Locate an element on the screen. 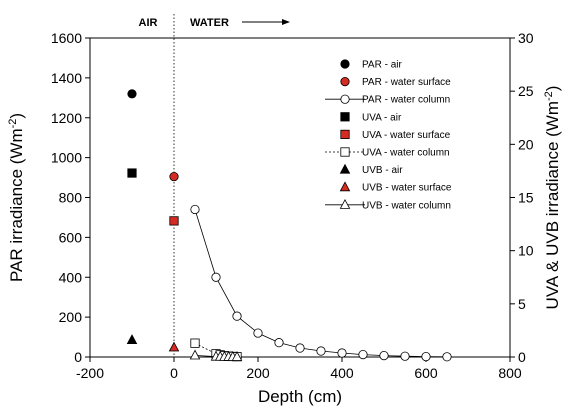 The image size is (567, 412). y-left-tick-label: 600 is located at coordinates (71, 237).